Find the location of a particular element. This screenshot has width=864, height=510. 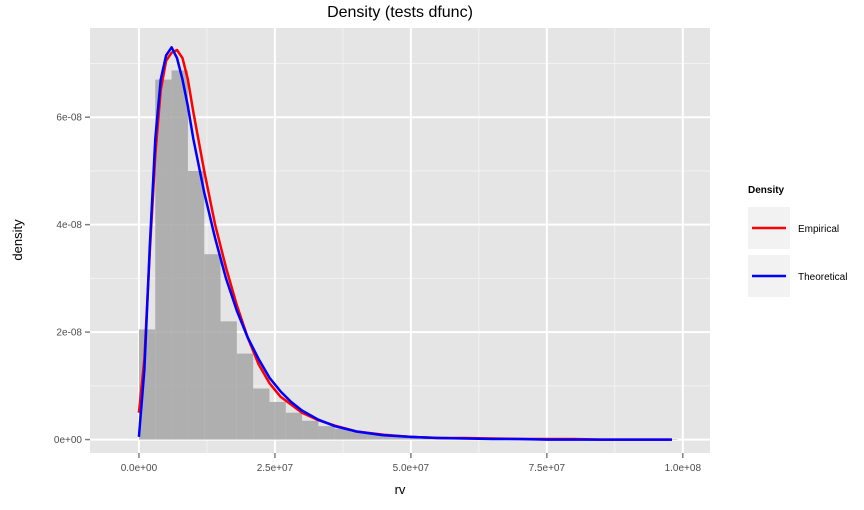

chart-title: Density (tests dfunc) is located at coordinates (400, 12).